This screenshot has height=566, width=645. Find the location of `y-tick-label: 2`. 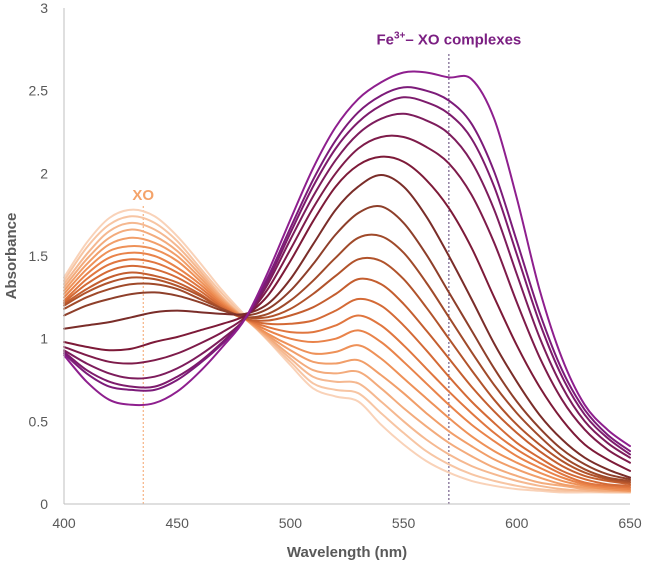

y-tick-label: 2 is located at coordinates (44, 173).